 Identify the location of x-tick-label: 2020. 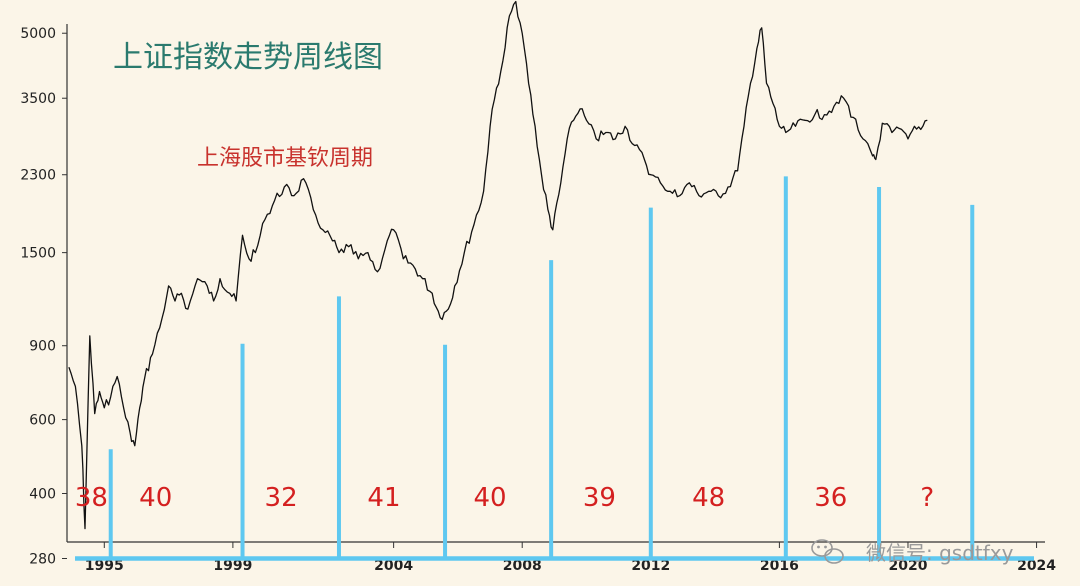
(907, 566).